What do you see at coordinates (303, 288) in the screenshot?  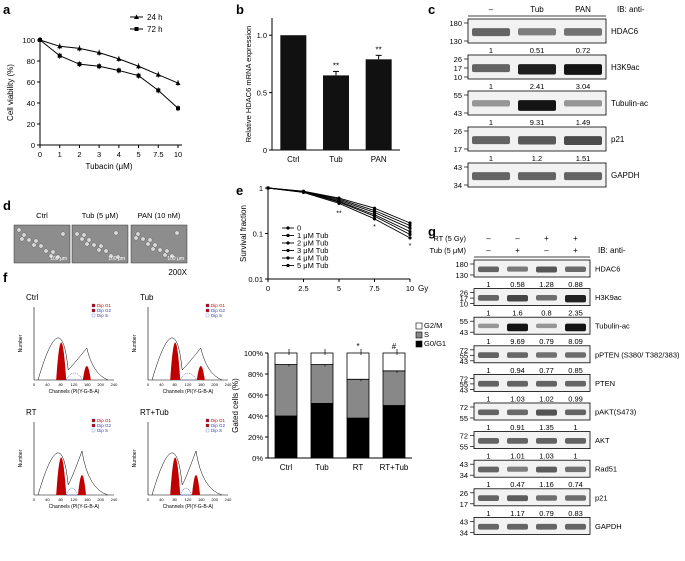 I see `x-tick-label: 2.5` at bounding box center [303, 288].